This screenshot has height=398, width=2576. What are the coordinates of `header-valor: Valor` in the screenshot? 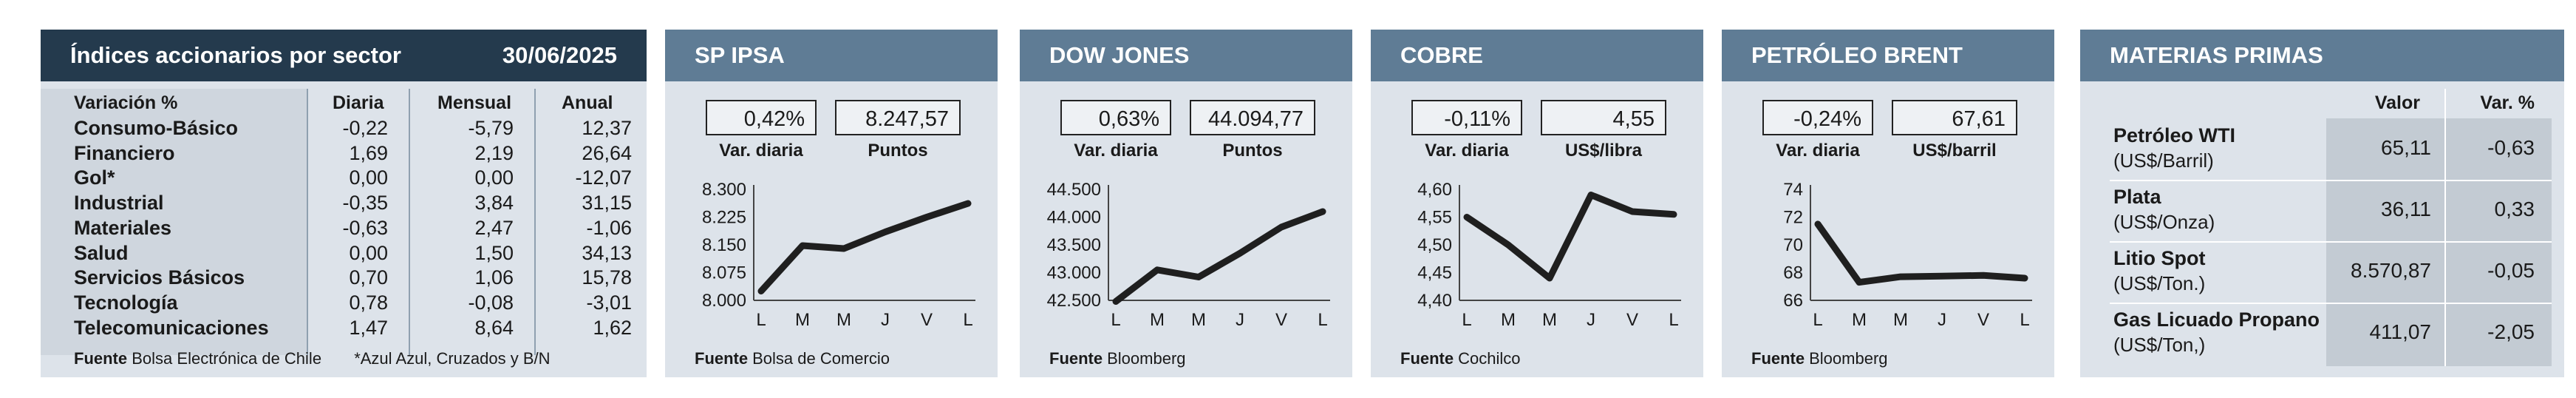 It's located at (2397, 103).